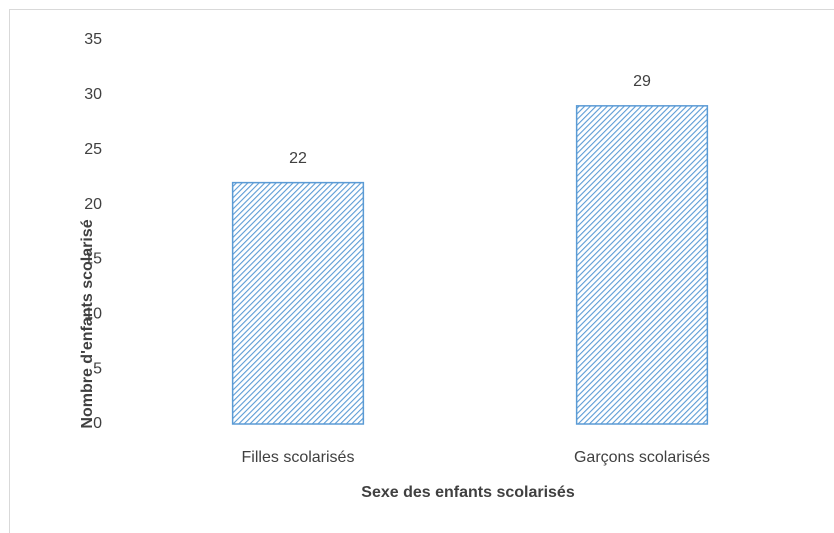 This screenshot has height=533, width=834. What do you see at coordinates (93, 314) in the screenshot?
I see `y-tick-label: 10` at bounding box center [93, 314].